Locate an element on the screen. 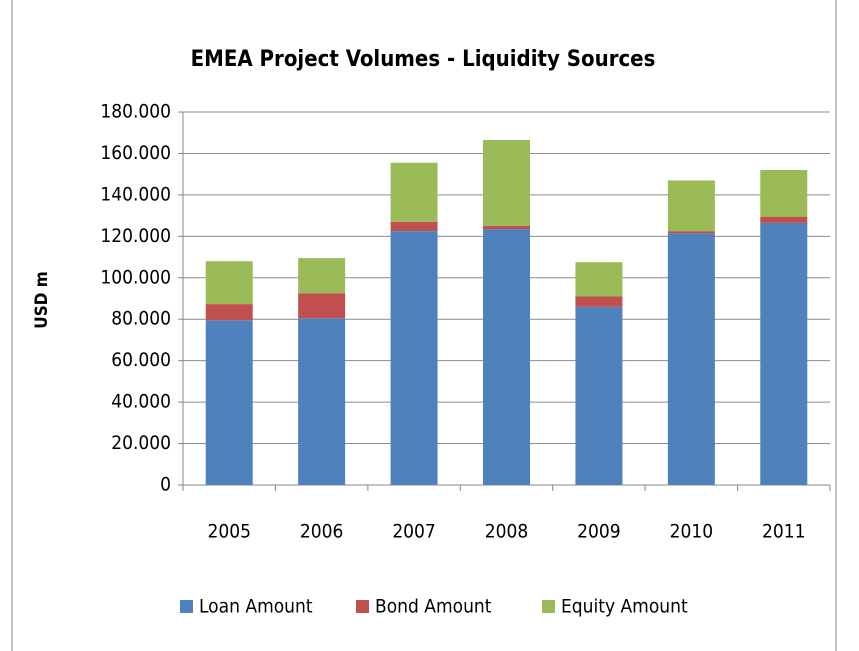 The image size is (859, 651). x-tick-label: 2010 is located at coordinates (692, 532).